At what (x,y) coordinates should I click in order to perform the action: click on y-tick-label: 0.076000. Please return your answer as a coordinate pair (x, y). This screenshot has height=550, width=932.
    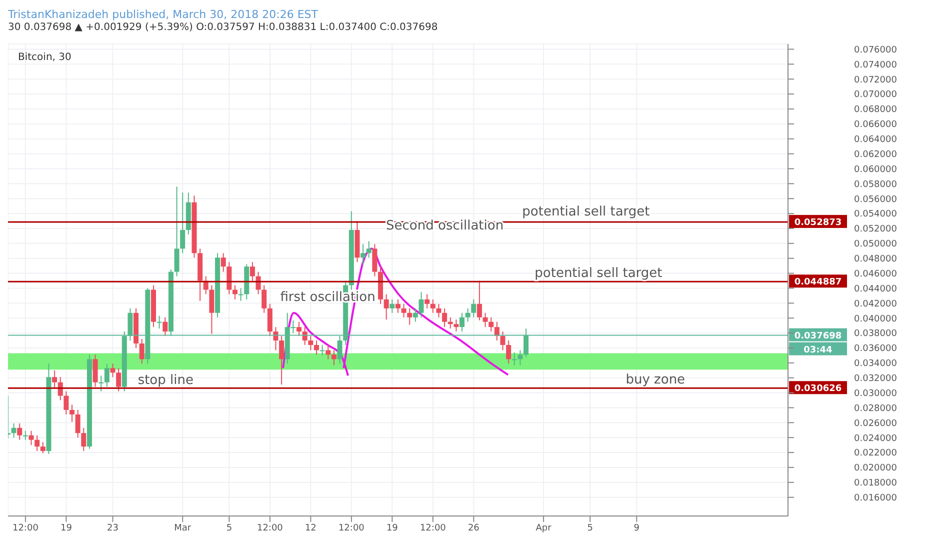
    Looking at the image, I should click on (876, 50).